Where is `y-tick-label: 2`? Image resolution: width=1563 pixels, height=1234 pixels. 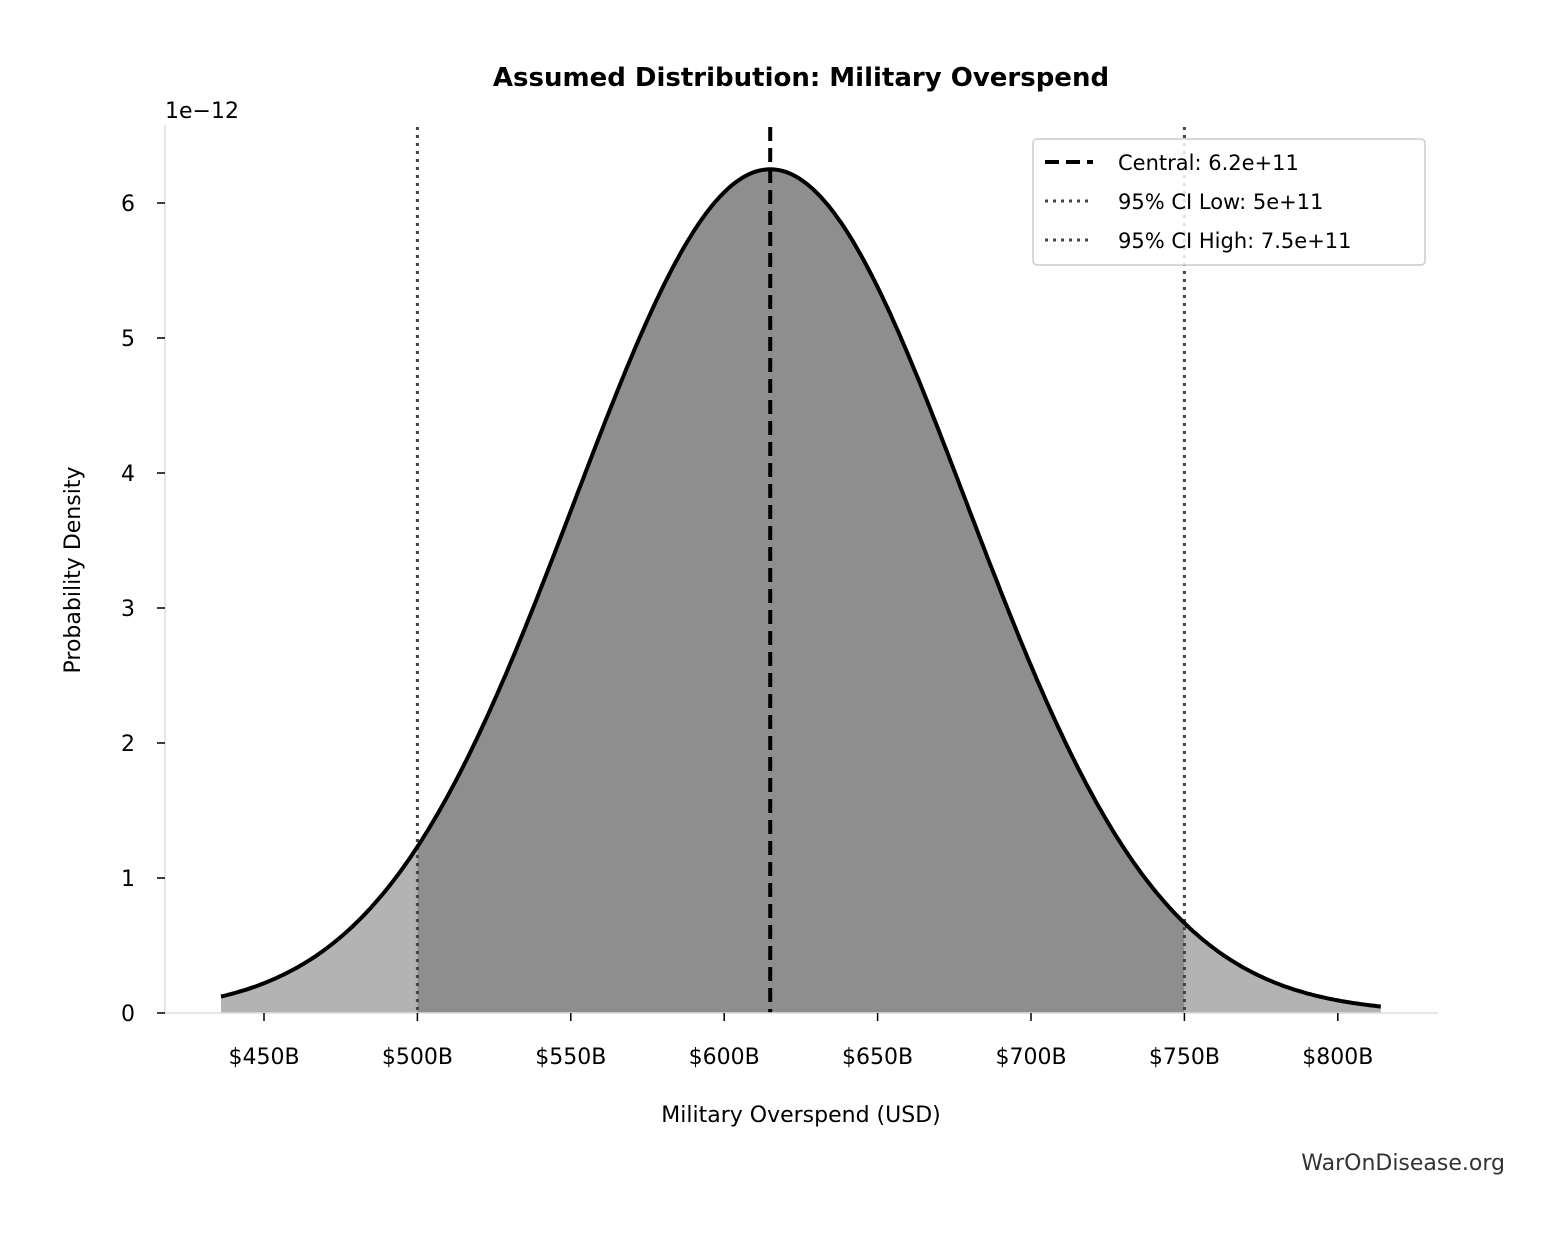 y-tick-label: 2 is located at coordinates (128, 744).